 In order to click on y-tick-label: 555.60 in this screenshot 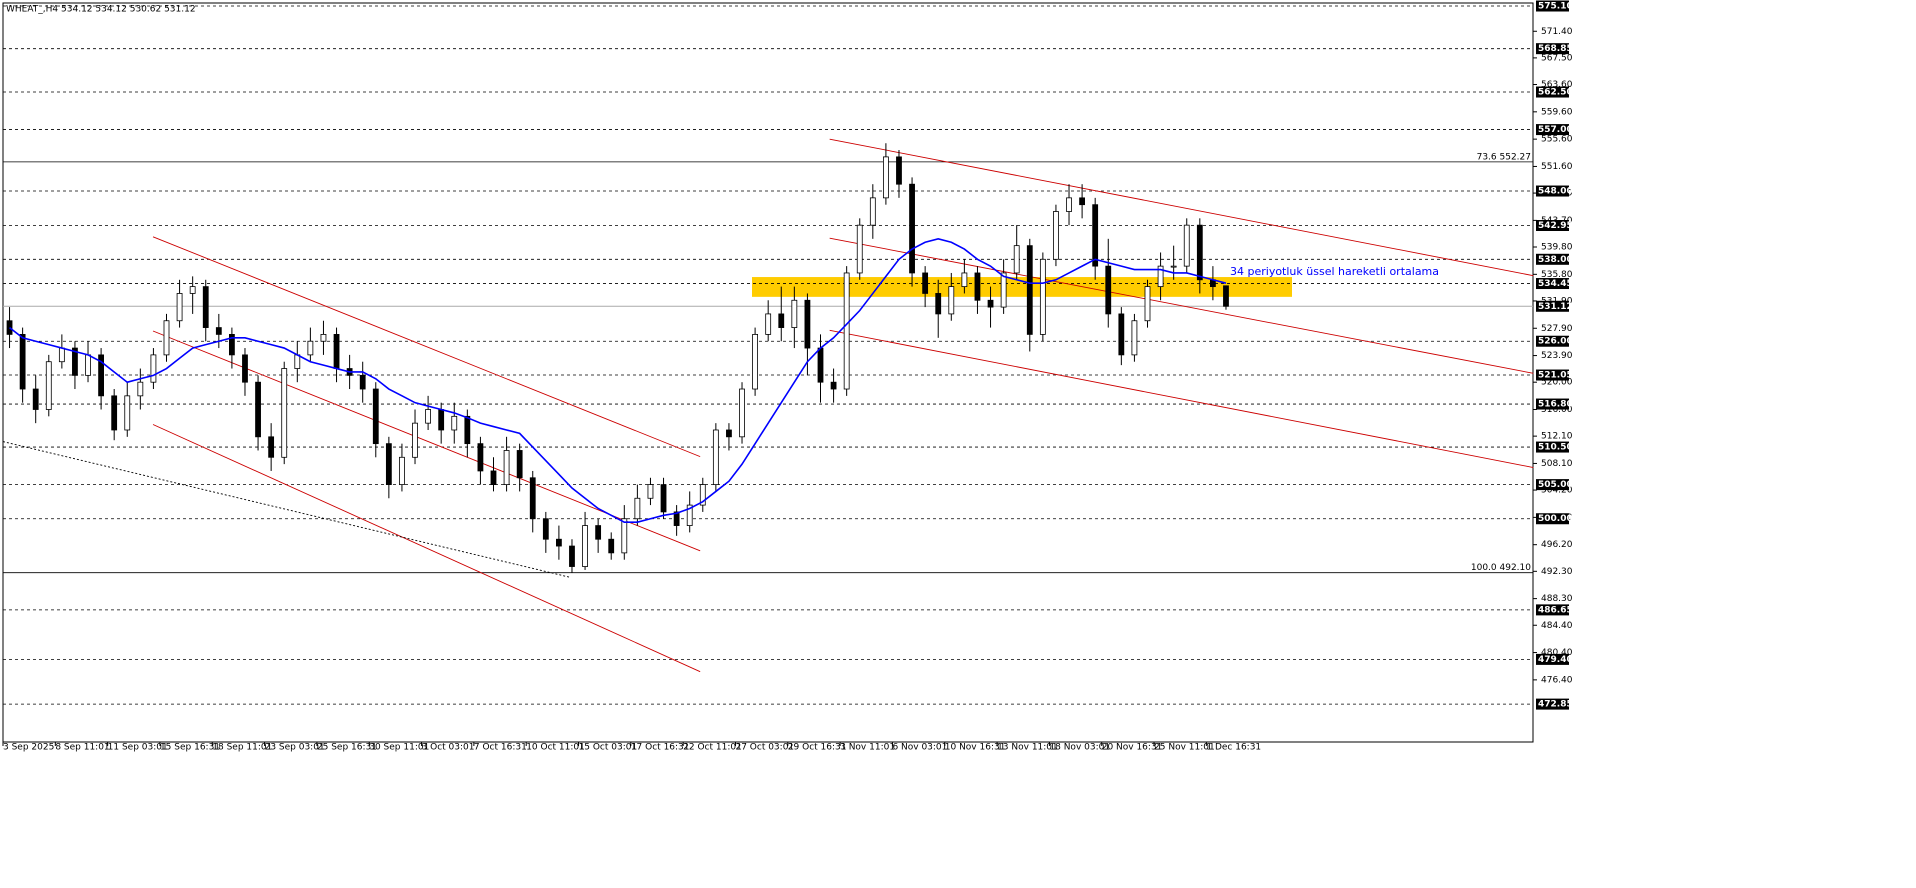, I will do `click(1557, 140)`.